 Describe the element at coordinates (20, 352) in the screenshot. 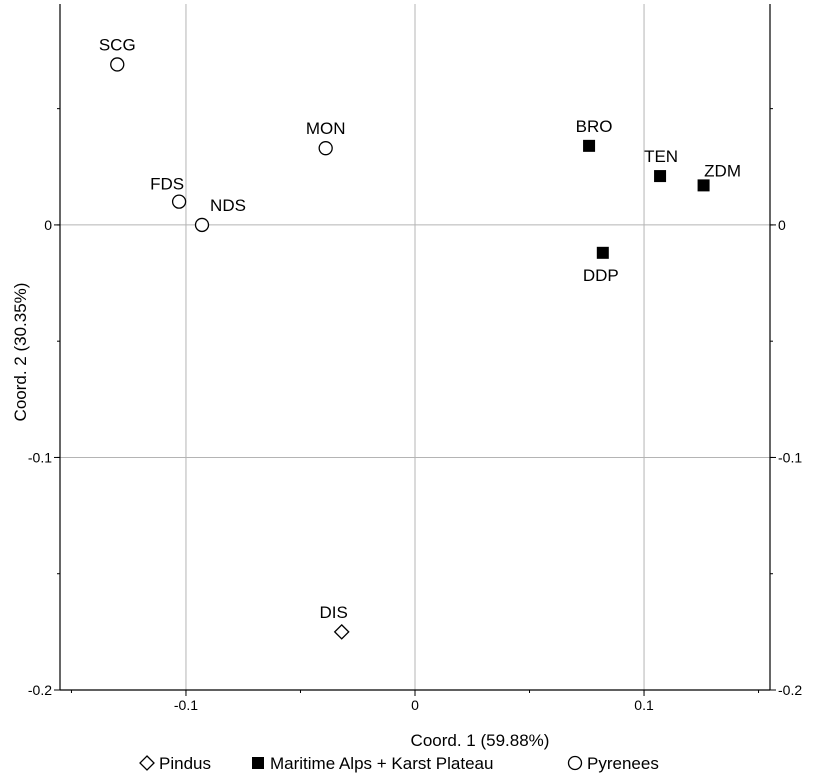

I see `y-axis-title: Coord. 2 (30.35%)` at that location.